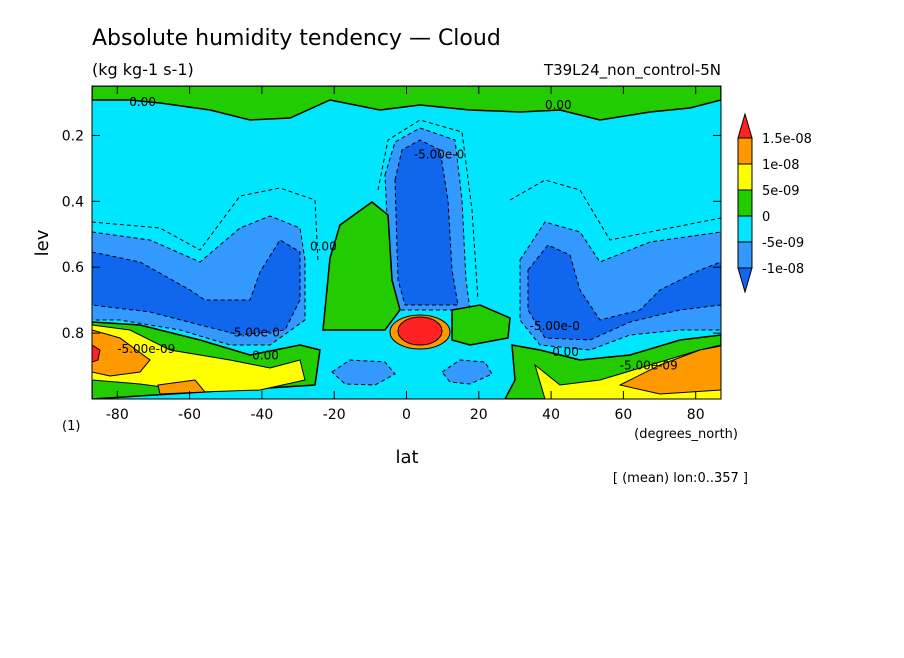 The height and width of the screenshot is (658, 904). I want to click on blob-bottom-center-left-negative, so click(363, 372).